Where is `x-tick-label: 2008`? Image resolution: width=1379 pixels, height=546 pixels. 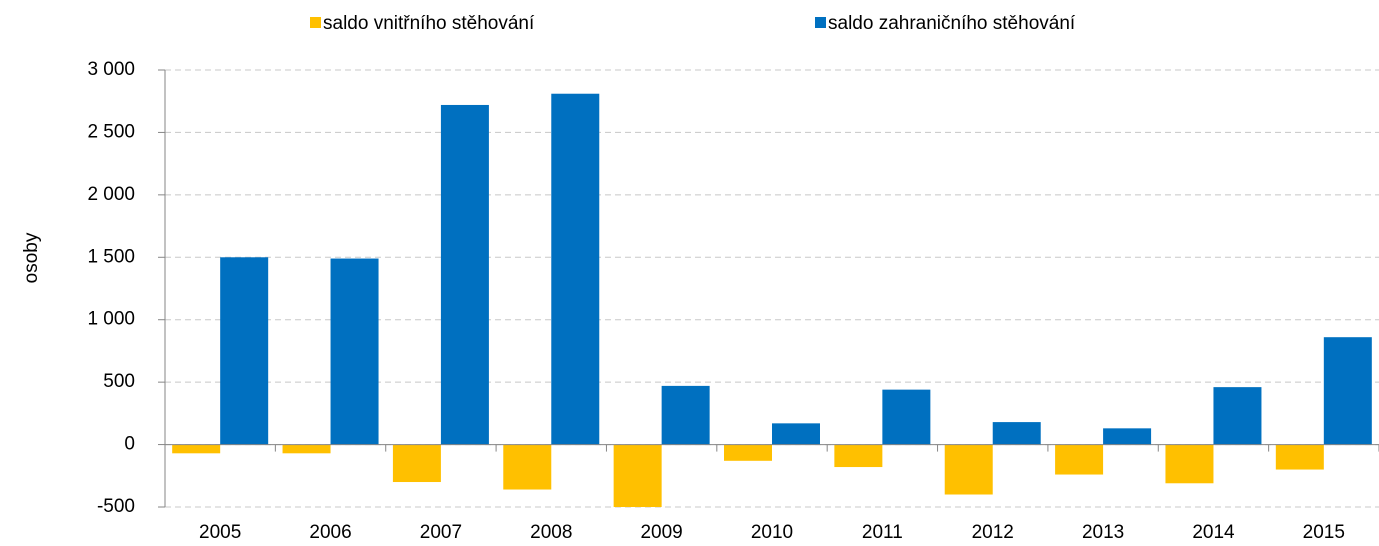
x-tick-label: 2008 is located at coordinates (551, 532).